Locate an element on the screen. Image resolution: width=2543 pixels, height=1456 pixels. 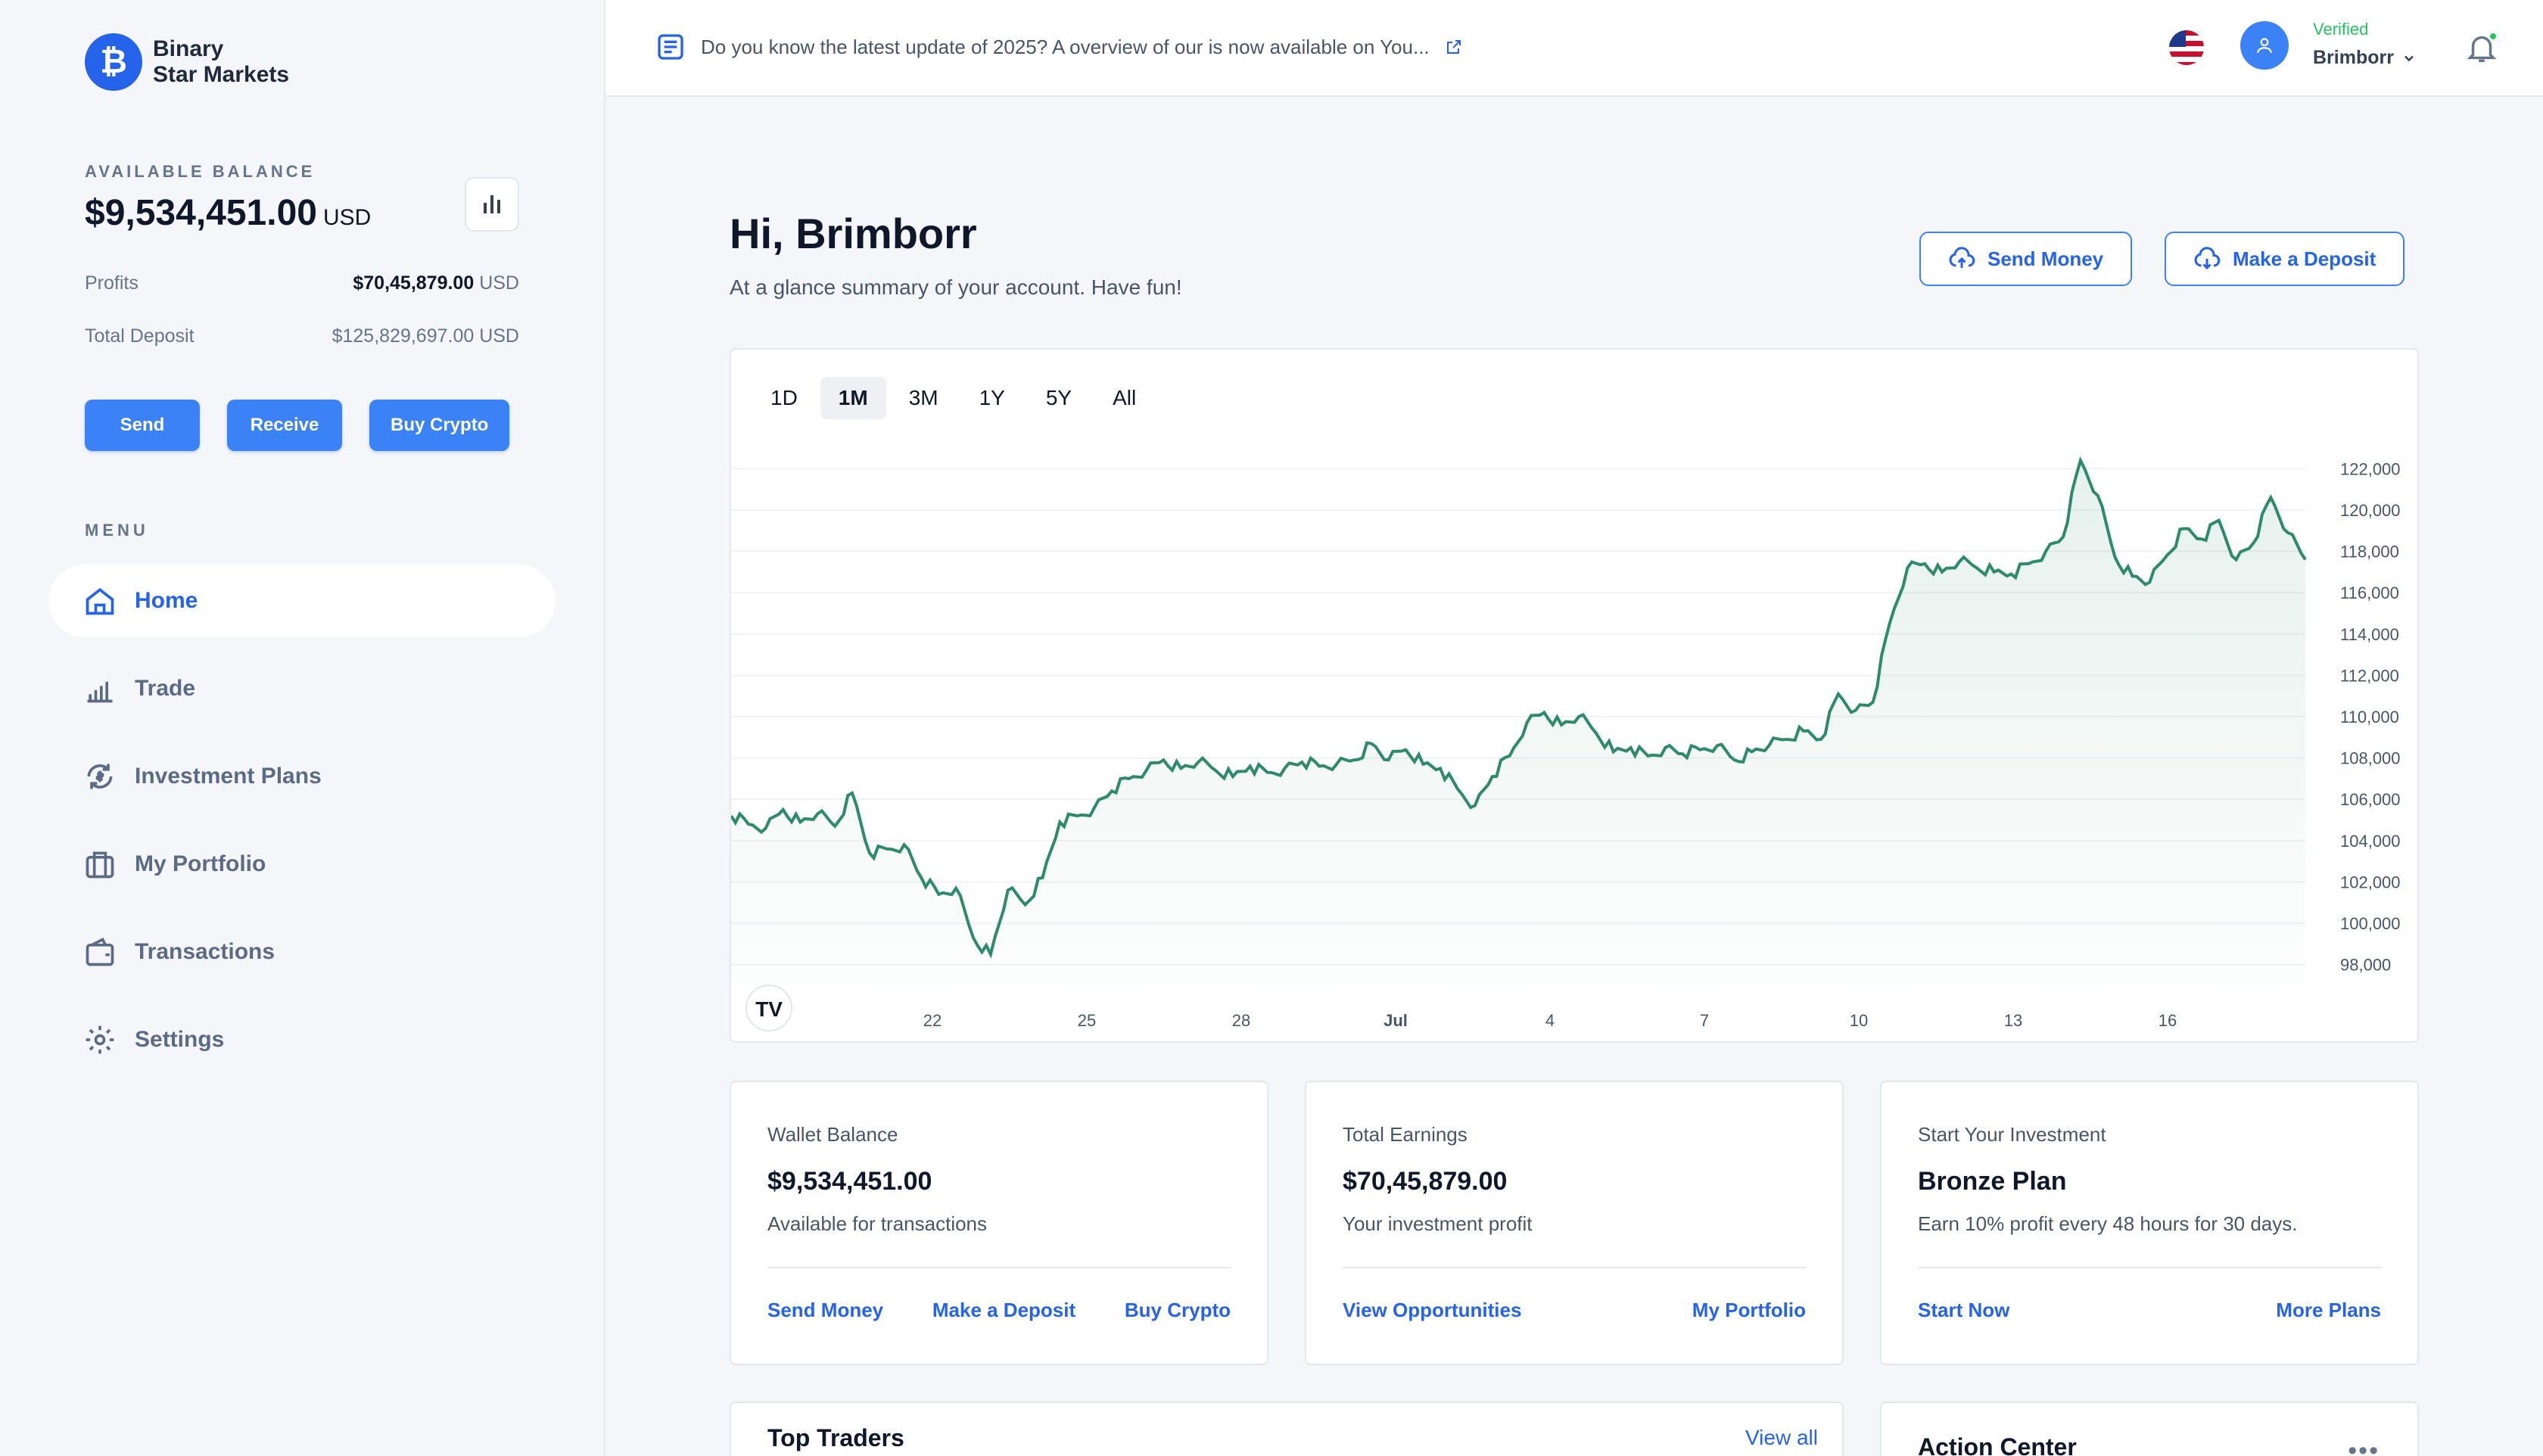
bar-chart-icon is located at coordinates (100, 692).